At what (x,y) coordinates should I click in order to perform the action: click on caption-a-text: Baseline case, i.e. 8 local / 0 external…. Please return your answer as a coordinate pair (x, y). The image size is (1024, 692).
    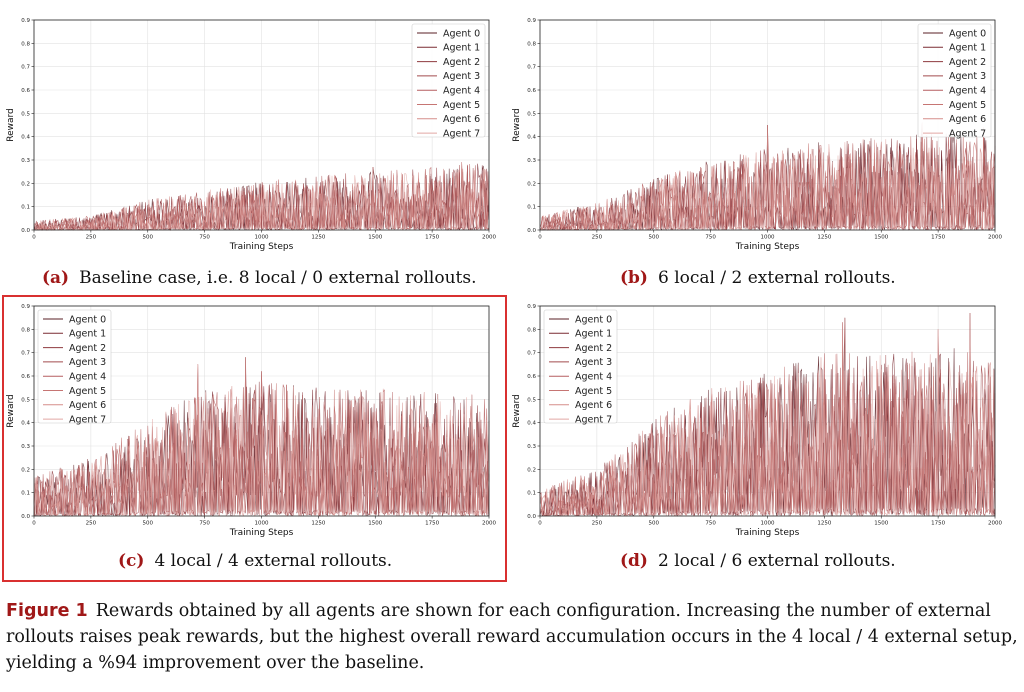
    Looking at the image, I should click on (278, 278).